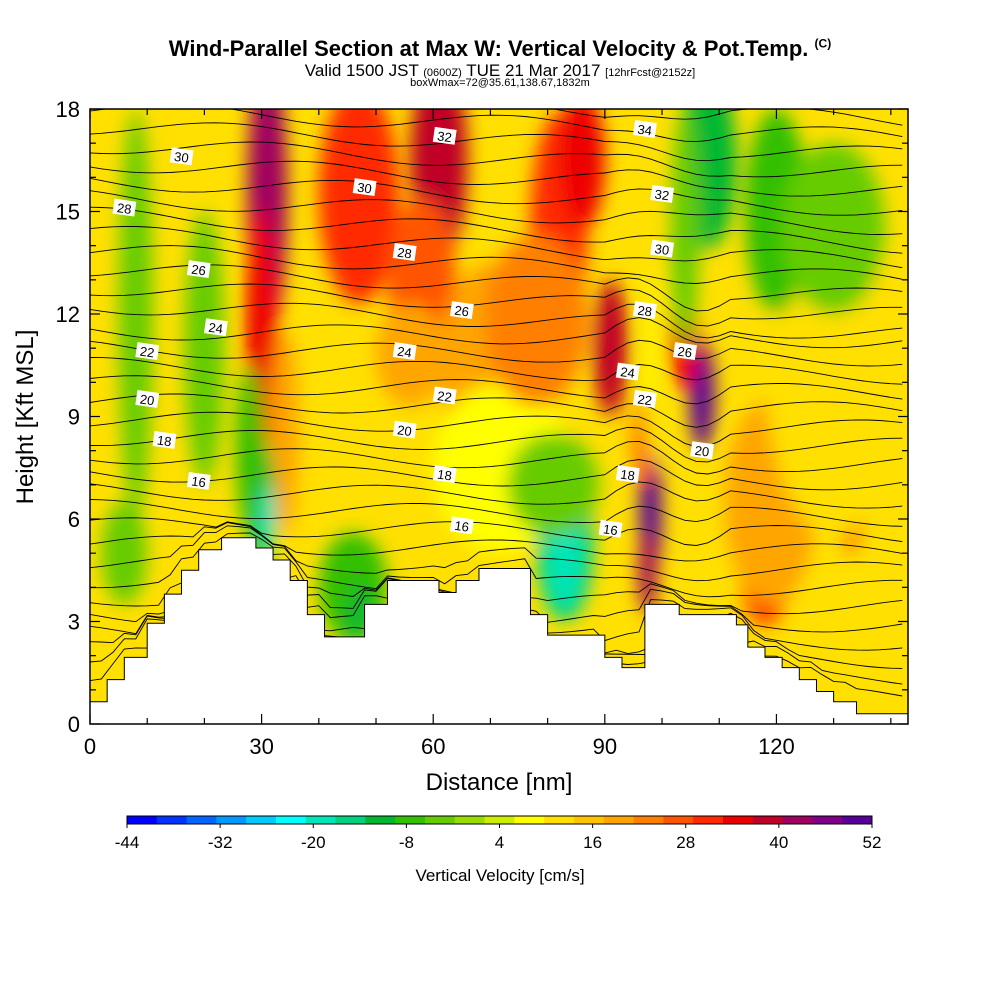 Image resolution: width=1000 pixels, height=1000 pixels. I want to click on isentrope-label-text: 32, so click(444, 136).